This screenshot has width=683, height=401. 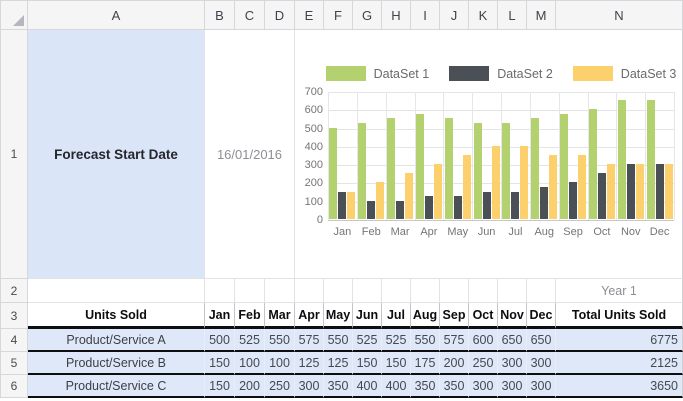 I want to click on table-row-label: Product/Service B, so click(x=116, y=363).